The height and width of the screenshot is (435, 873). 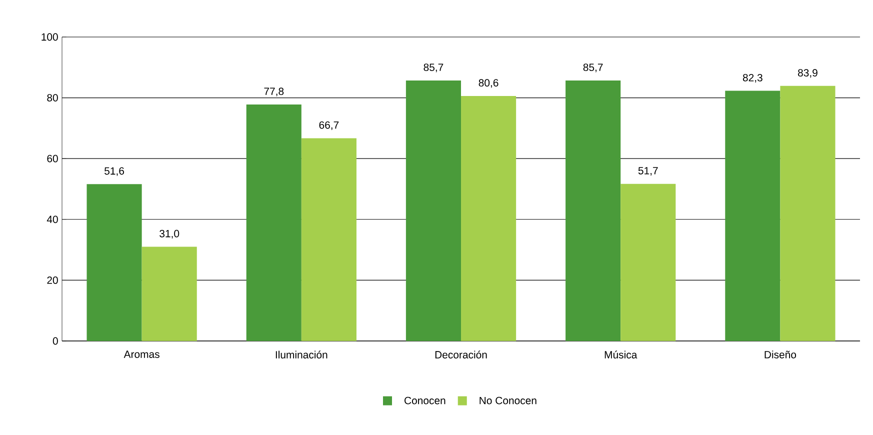 What do you see at coordinates (508, 400) in the screenshot?
I see `legend-label: No Conocen` at bounding box center [508, 400].